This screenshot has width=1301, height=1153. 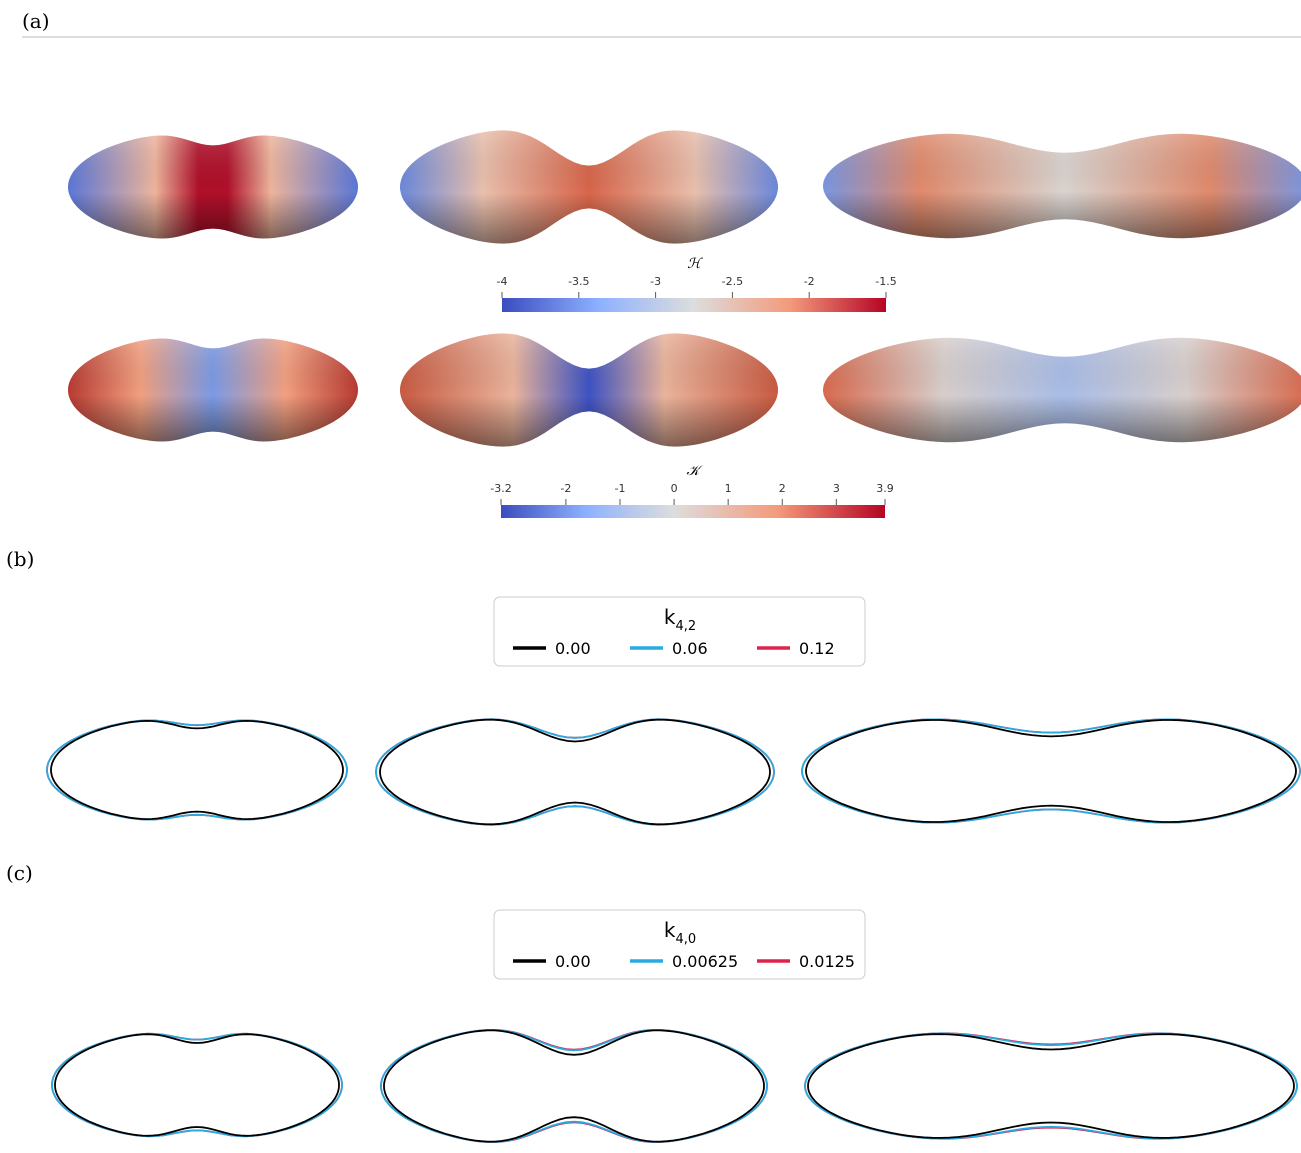 What do you see at coordinates (690, 648) in the screenshot?
I see `legend-label: 0.06` at bounding box center [690, 648].